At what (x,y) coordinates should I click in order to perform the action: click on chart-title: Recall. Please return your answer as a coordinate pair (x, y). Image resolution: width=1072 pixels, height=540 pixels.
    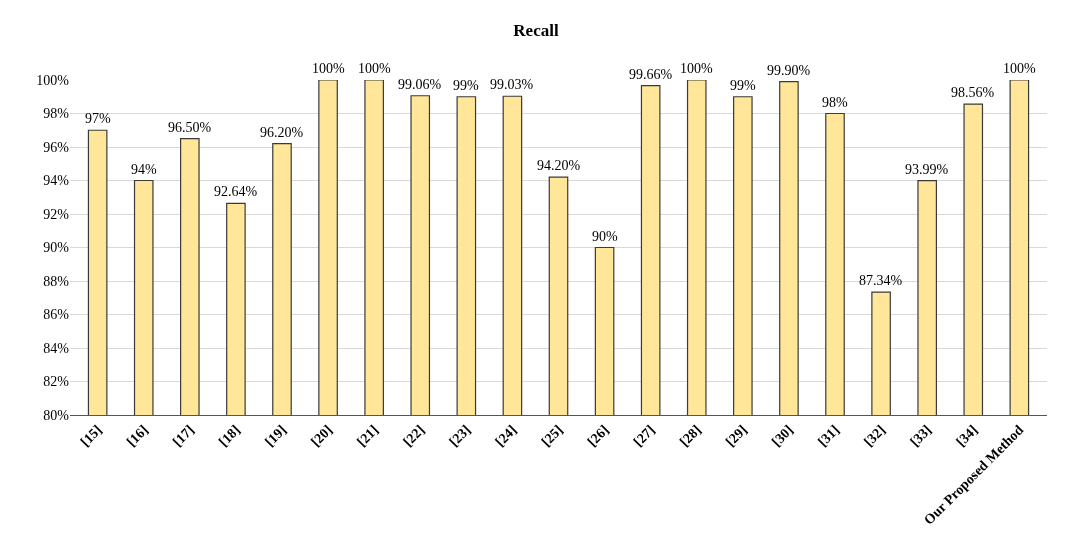
    Looking at the image, I should click on (536, 31).